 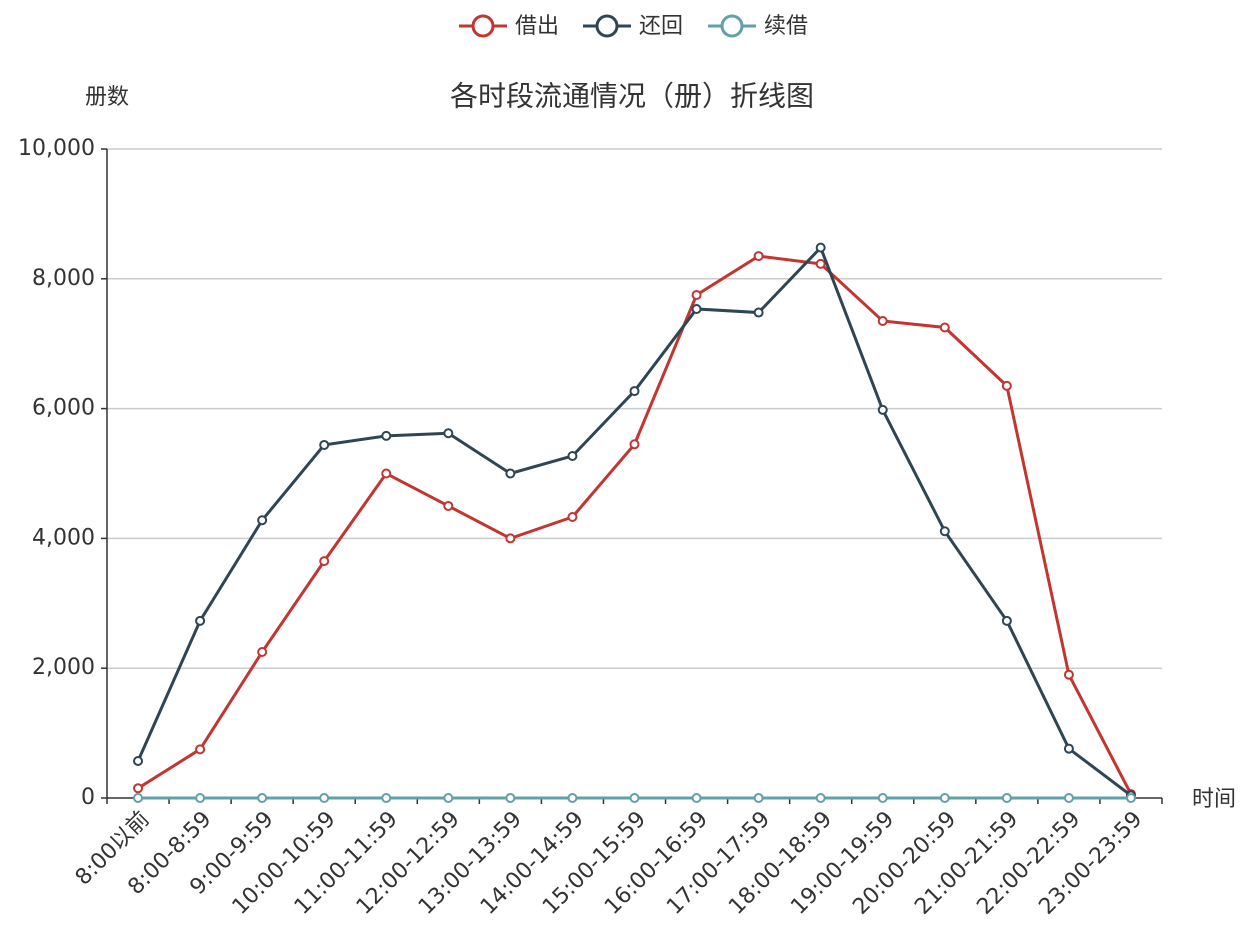 What do you see at coordinates (786, 26) in the screenshot?
I see `legend-label: 续借` at bounding box center [786, 26].